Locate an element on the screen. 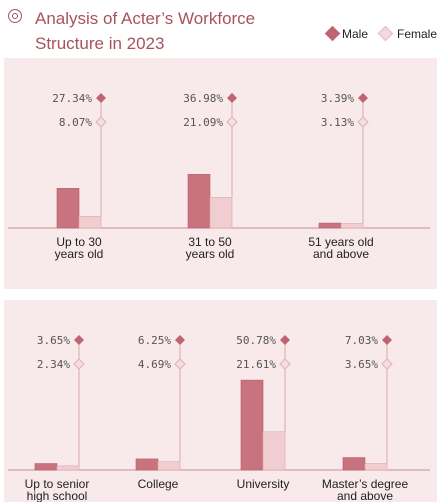  value-label-female-1: 21.09% is located at coordinates (203, 122).